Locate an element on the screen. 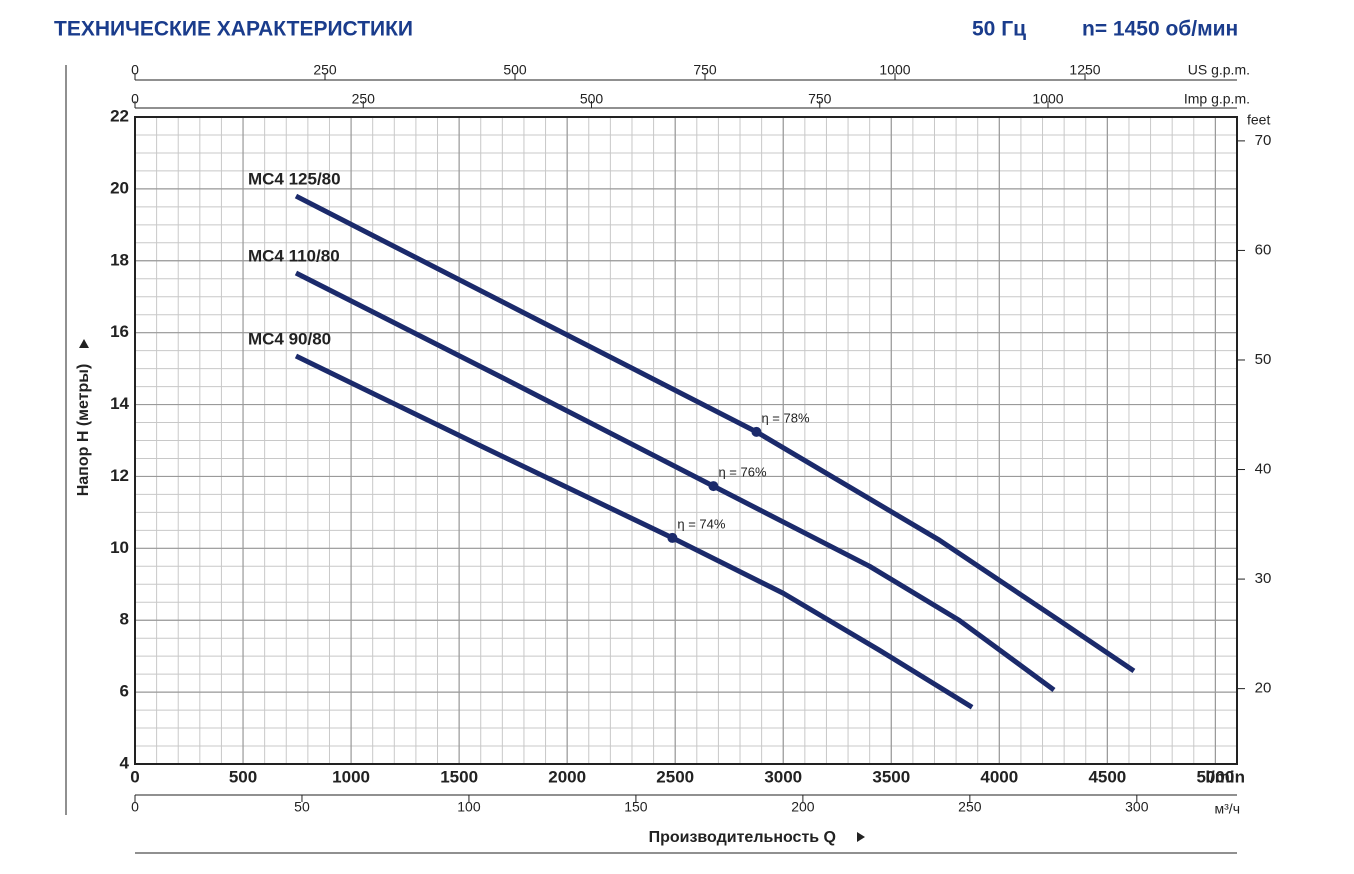 The width and height of the screenshot is (1354, 874). chart-title: ТЕХНИЧЕСКИЕ ХАРАКТЕРИСТИКИ is located at coordinates (233, 29).